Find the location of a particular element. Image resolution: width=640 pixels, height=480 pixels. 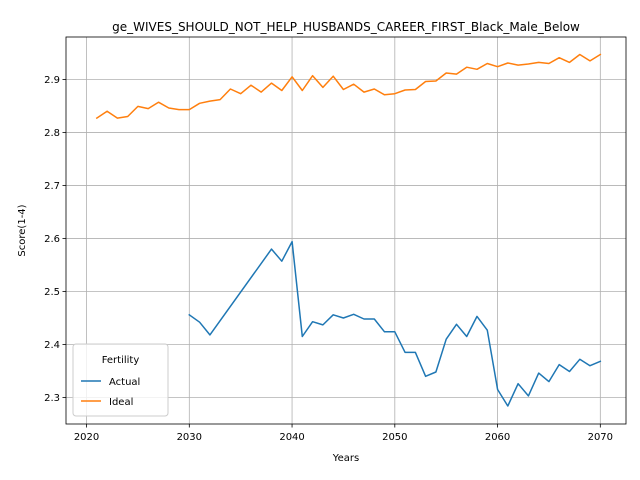

legend-box is located at coordinates (120, 380).